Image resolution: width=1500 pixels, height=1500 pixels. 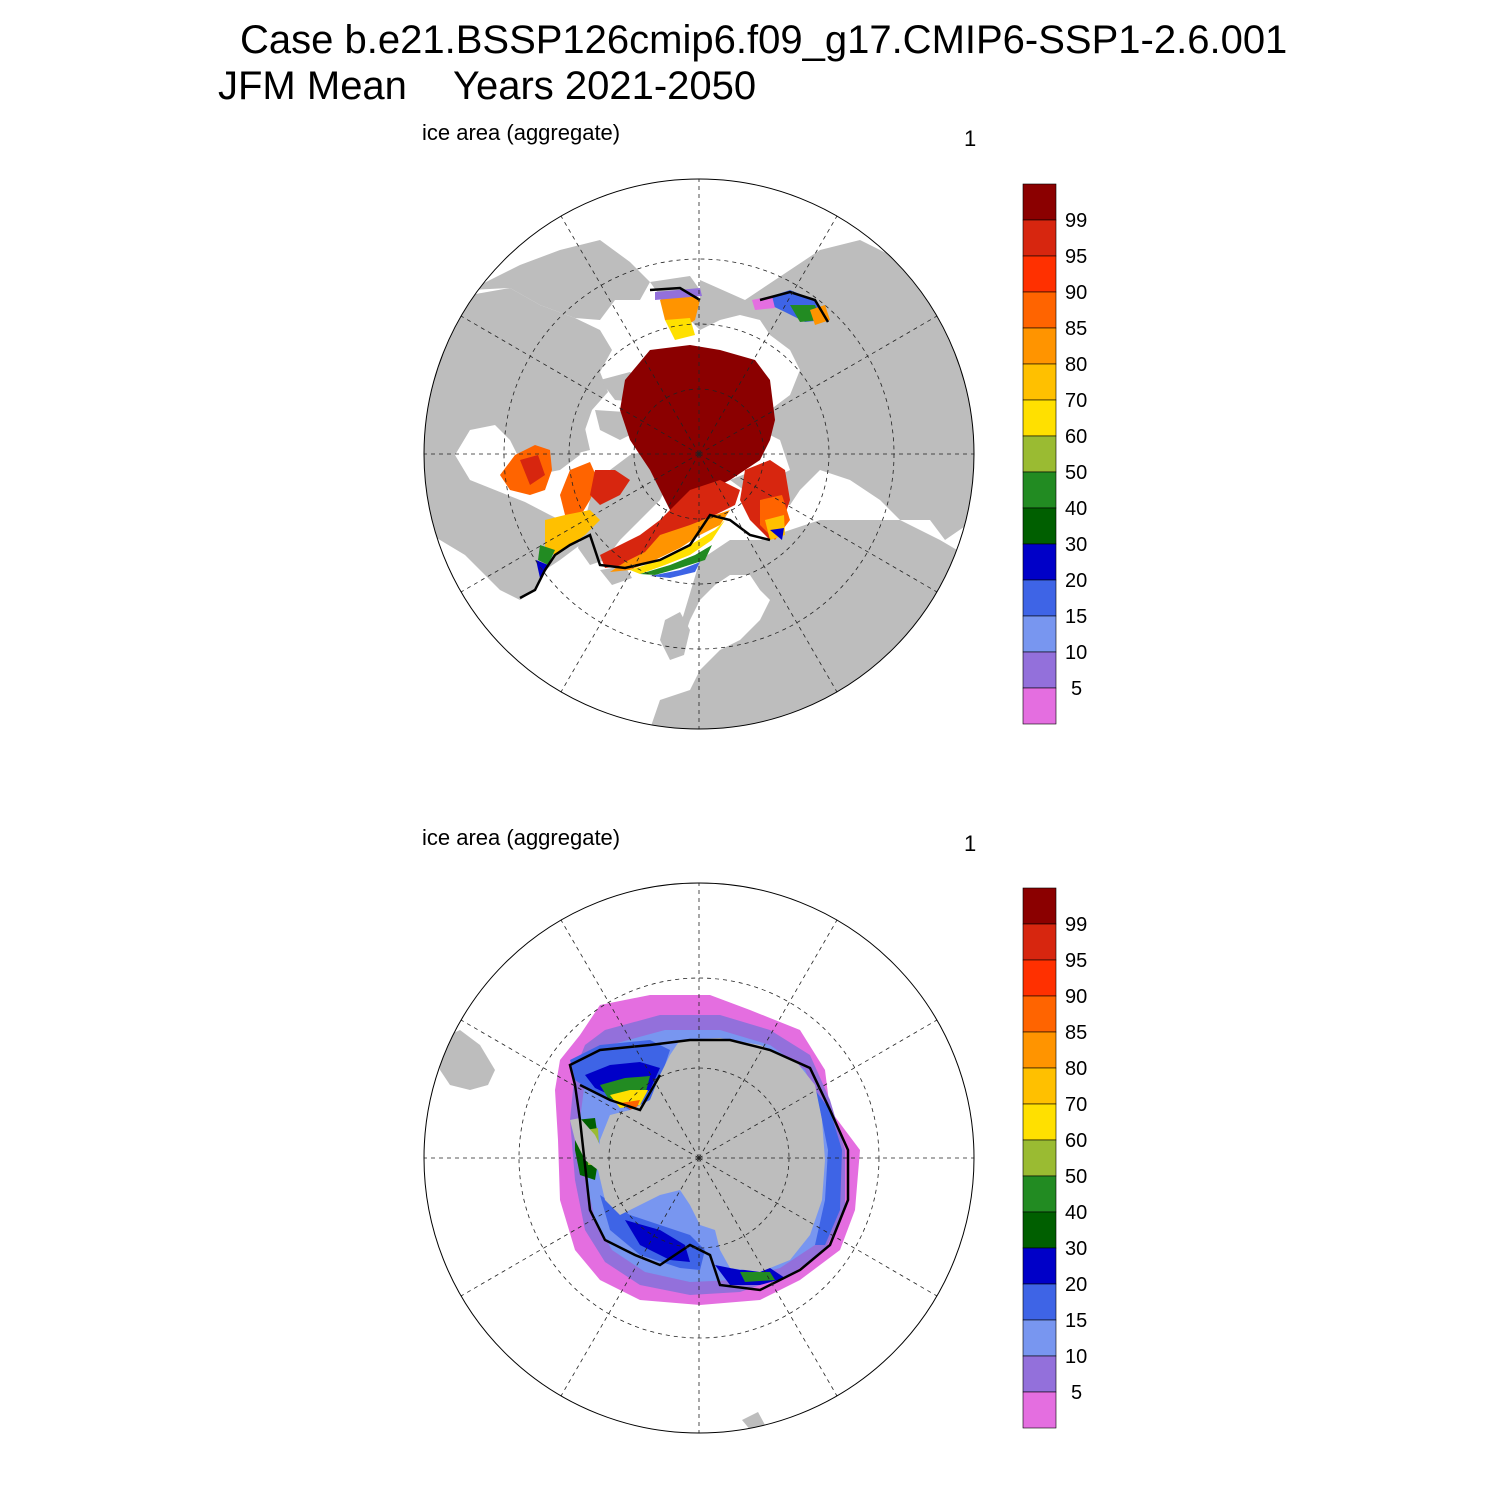 I want to click on colorbar-north-label: 60, so click(x=1076, y=437).